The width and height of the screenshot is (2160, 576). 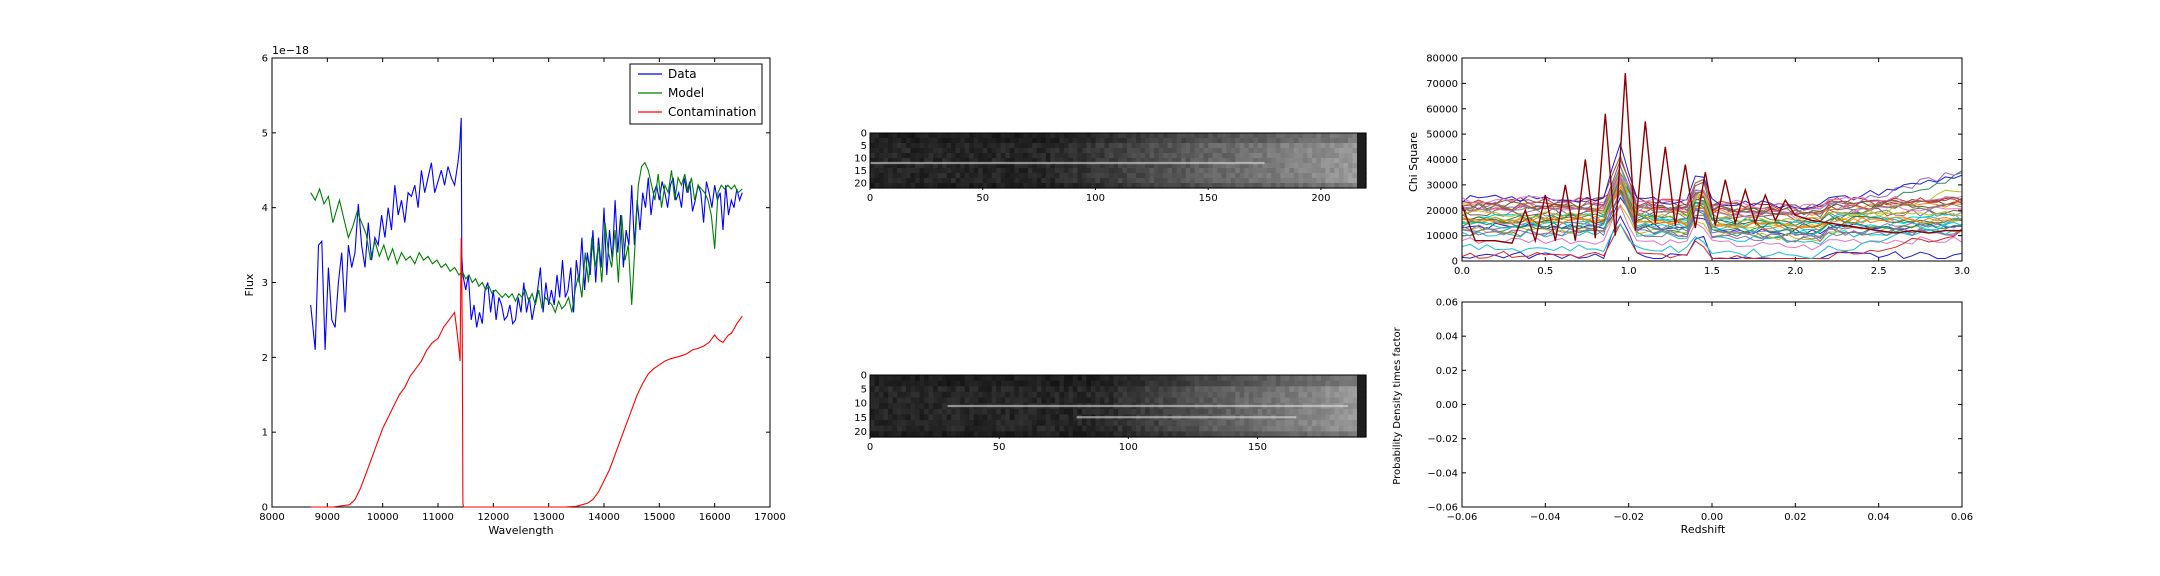 I want to click on spectrum-x-tick-label: 15000, so click(x=659, y=517).